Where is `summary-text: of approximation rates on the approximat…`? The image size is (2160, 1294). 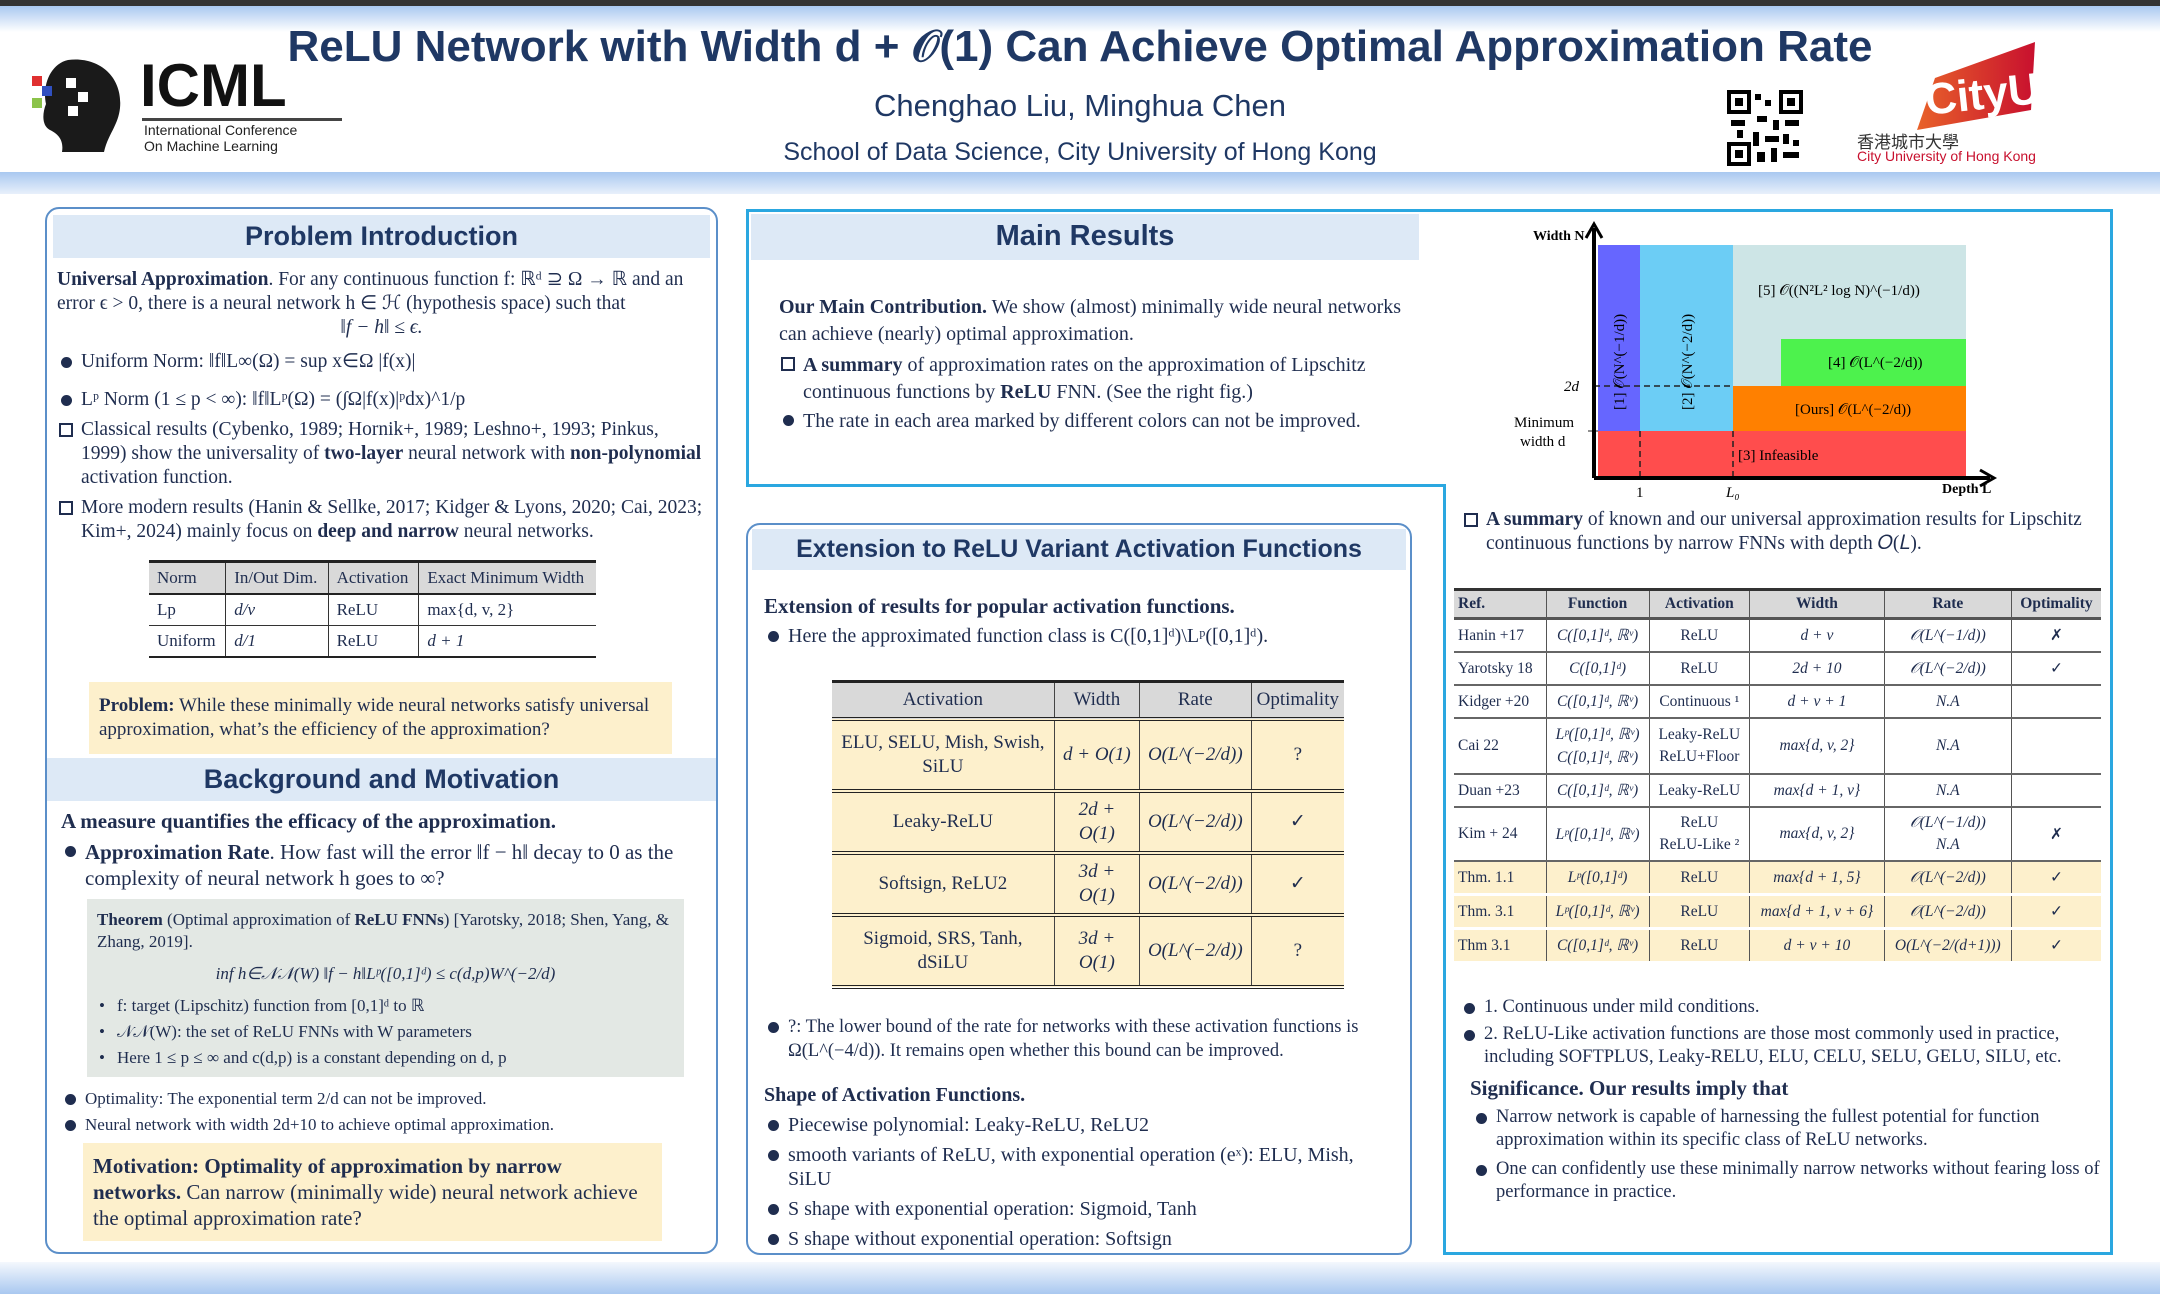 summary-text: of approximation rates on the approximat… is located at coordinates (1084, 378).